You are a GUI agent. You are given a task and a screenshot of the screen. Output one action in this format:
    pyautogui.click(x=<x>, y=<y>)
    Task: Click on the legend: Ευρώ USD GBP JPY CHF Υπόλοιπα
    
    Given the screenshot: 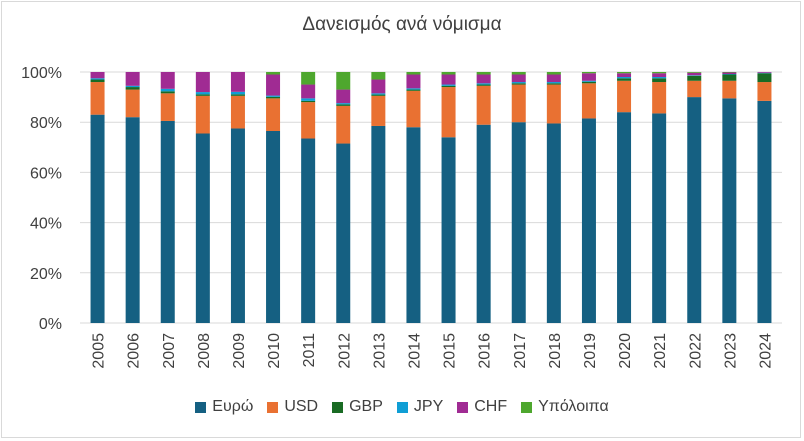 What is the action you would take?
    pyautogui.click(x=402, y=407)
    